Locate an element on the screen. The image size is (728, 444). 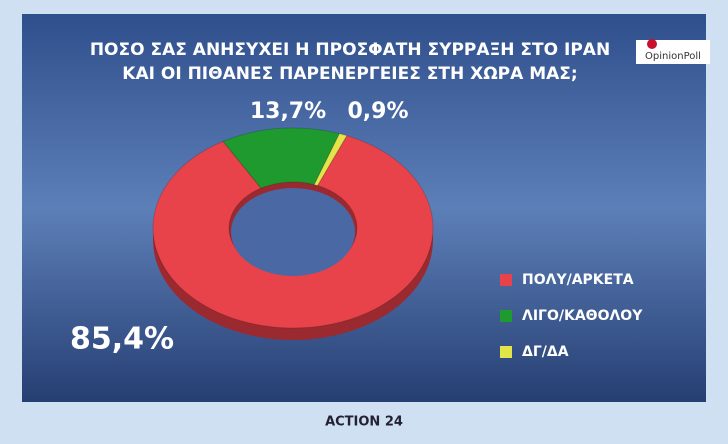
legend-label: ΔΓ/ΔΑ is located at coordinates (545, 352).